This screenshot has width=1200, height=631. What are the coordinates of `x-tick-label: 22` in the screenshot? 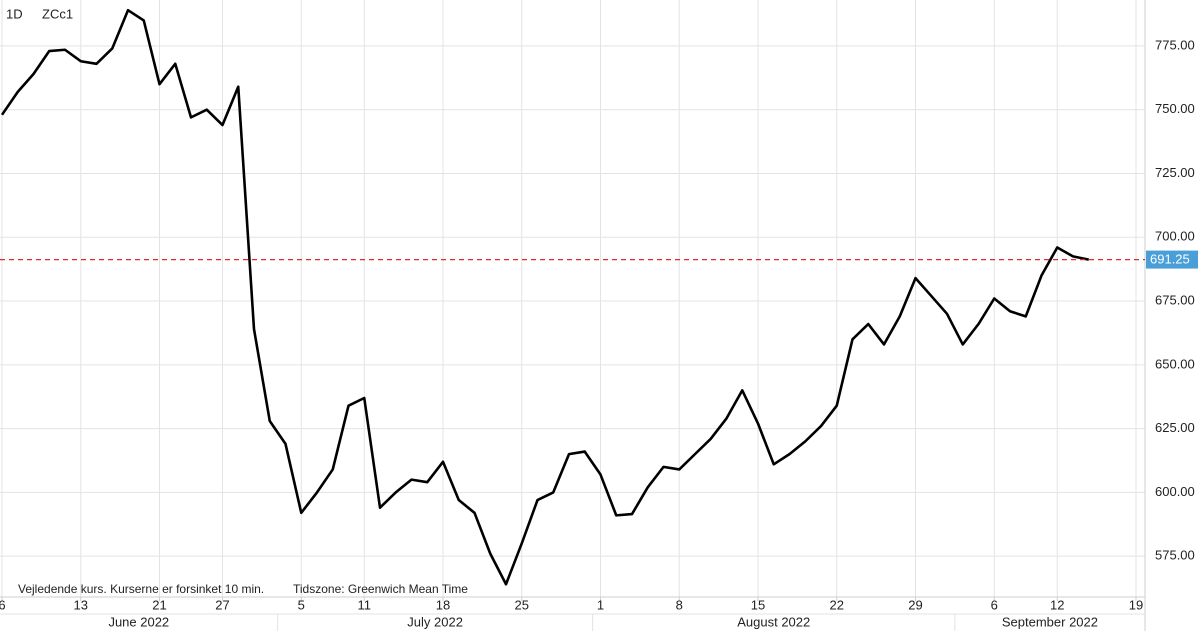 It's located at (837, 604).